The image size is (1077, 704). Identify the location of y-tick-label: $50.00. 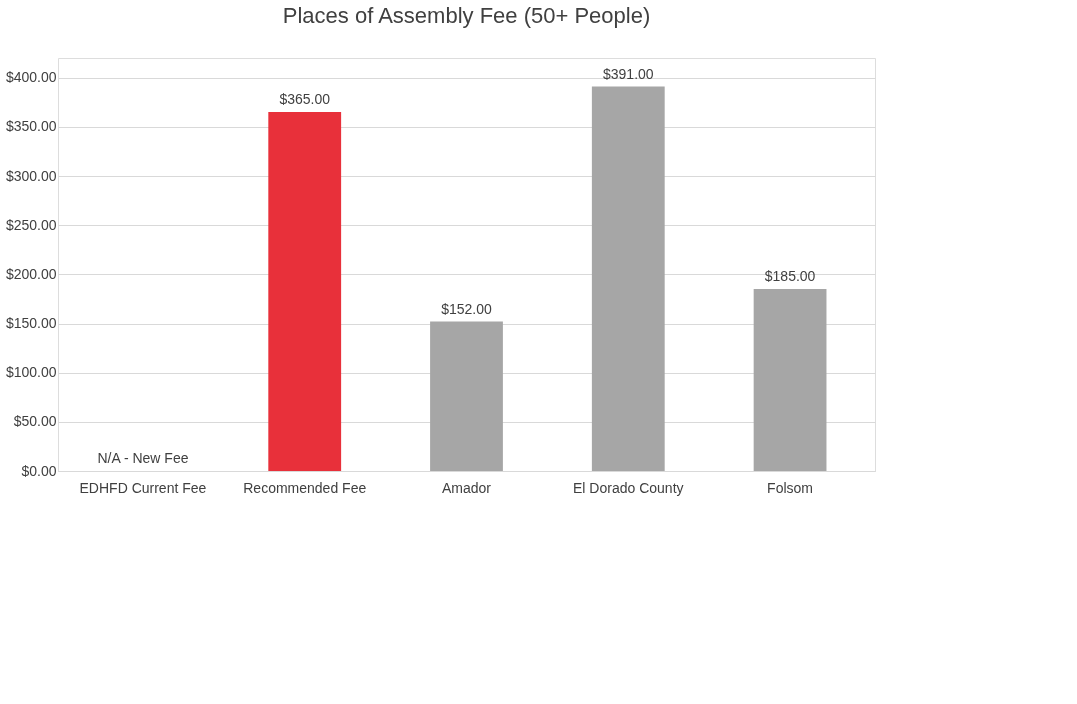
(35, 421).